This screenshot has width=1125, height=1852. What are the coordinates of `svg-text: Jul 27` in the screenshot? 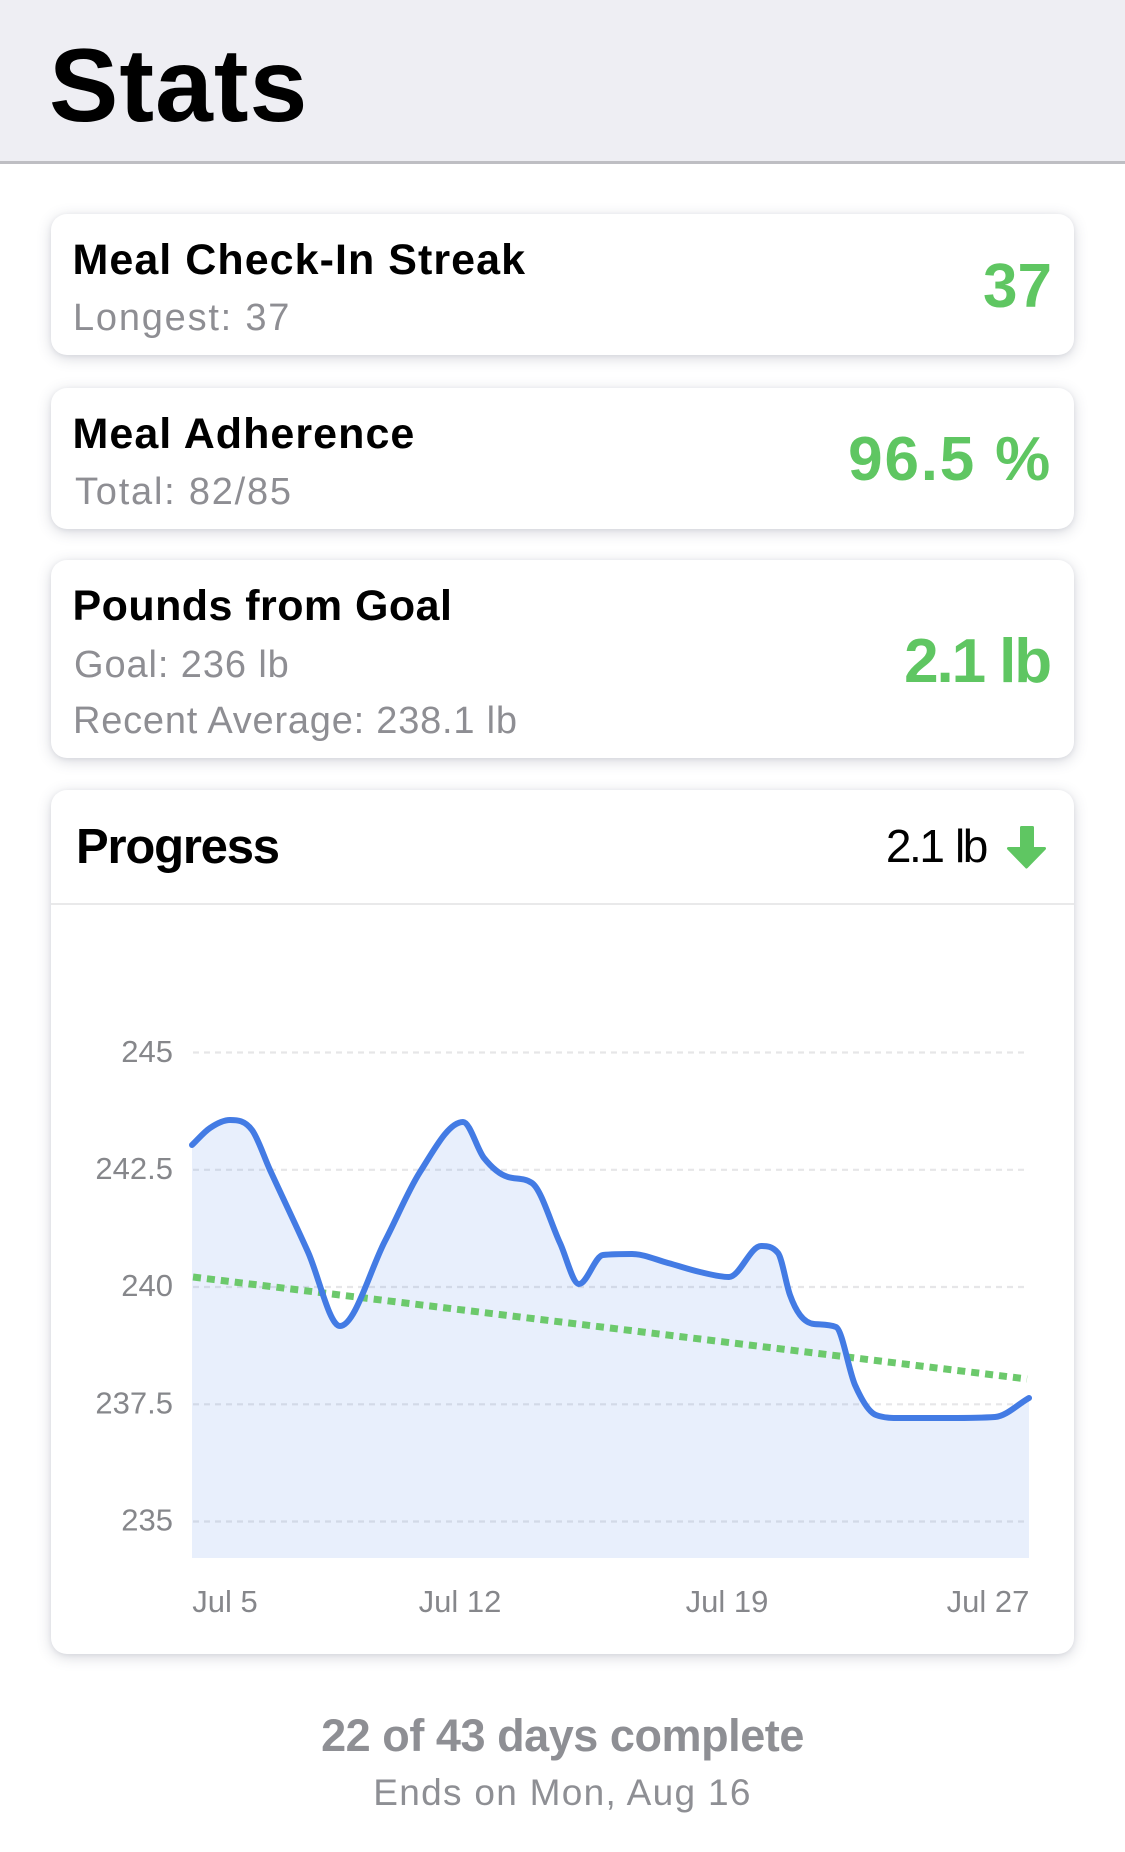 It's located at (988, 1601).